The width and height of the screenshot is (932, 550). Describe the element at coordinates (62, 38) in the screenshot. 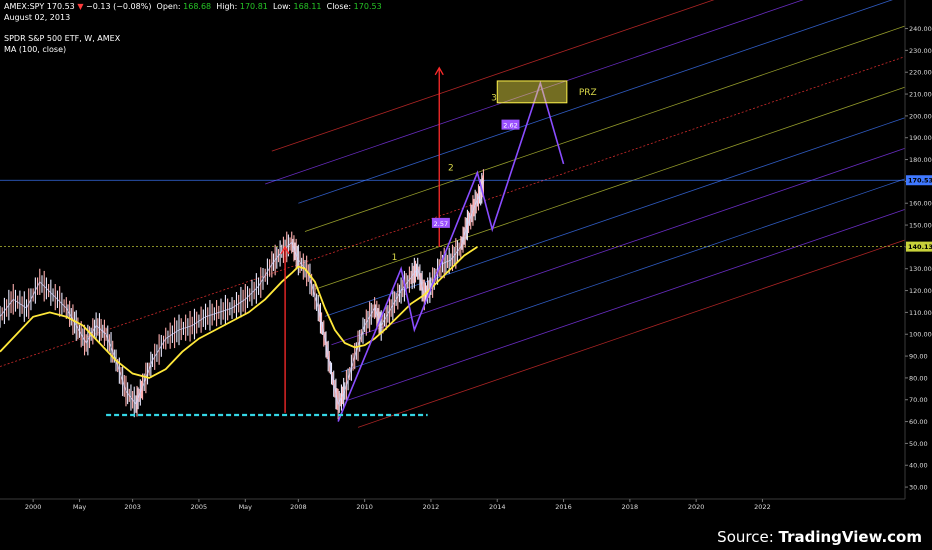

I see `chart-title: SPDR S&P 500 ETF, W, AMEX` at that location.